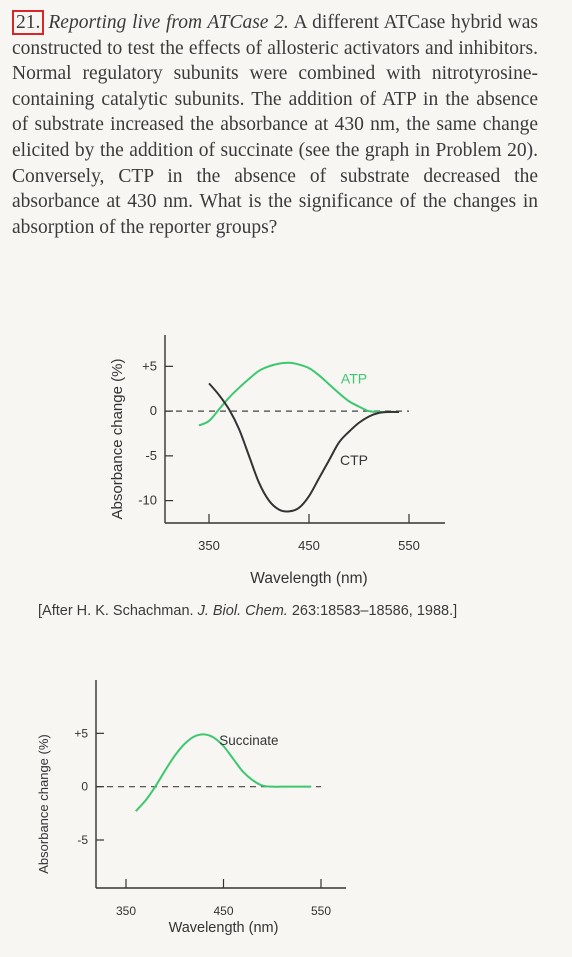  Describe the element at coordinates (28, 22) in the screenshot. I see `problem-number: 21.` at that location.